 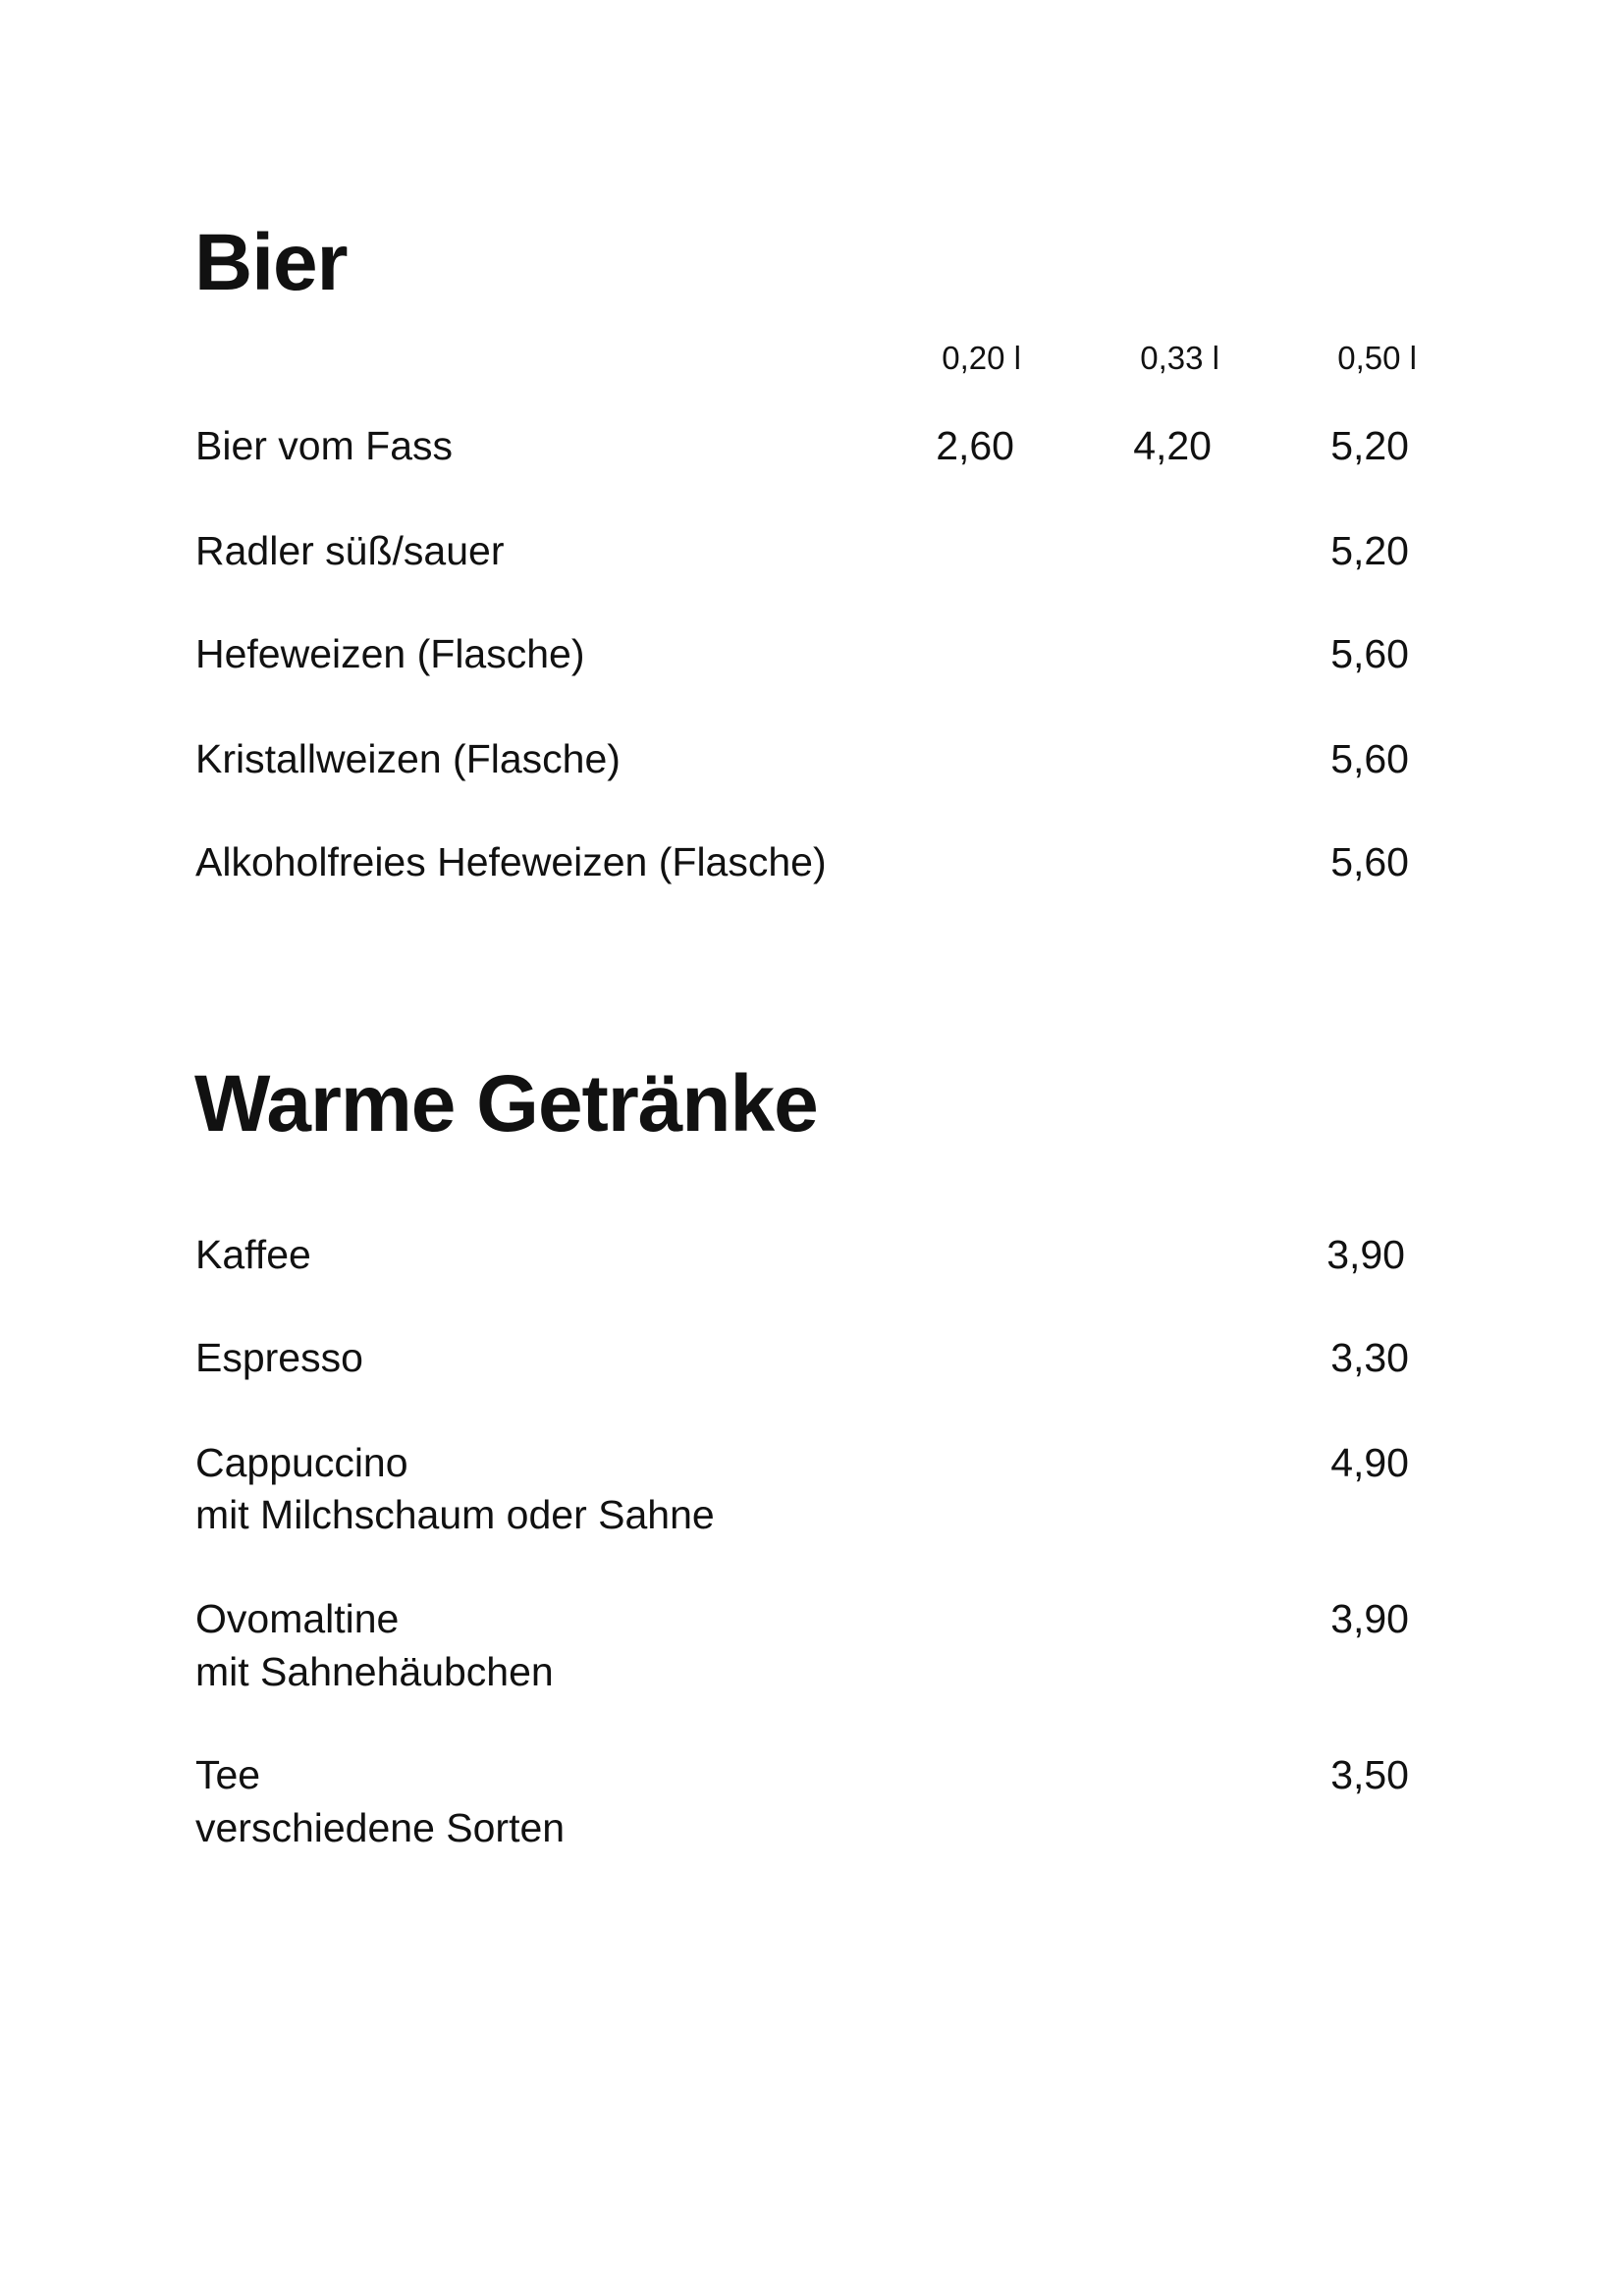 I want to click on item-description: mit Milchschaum oder Sahne, so click(x=455, y=1514).